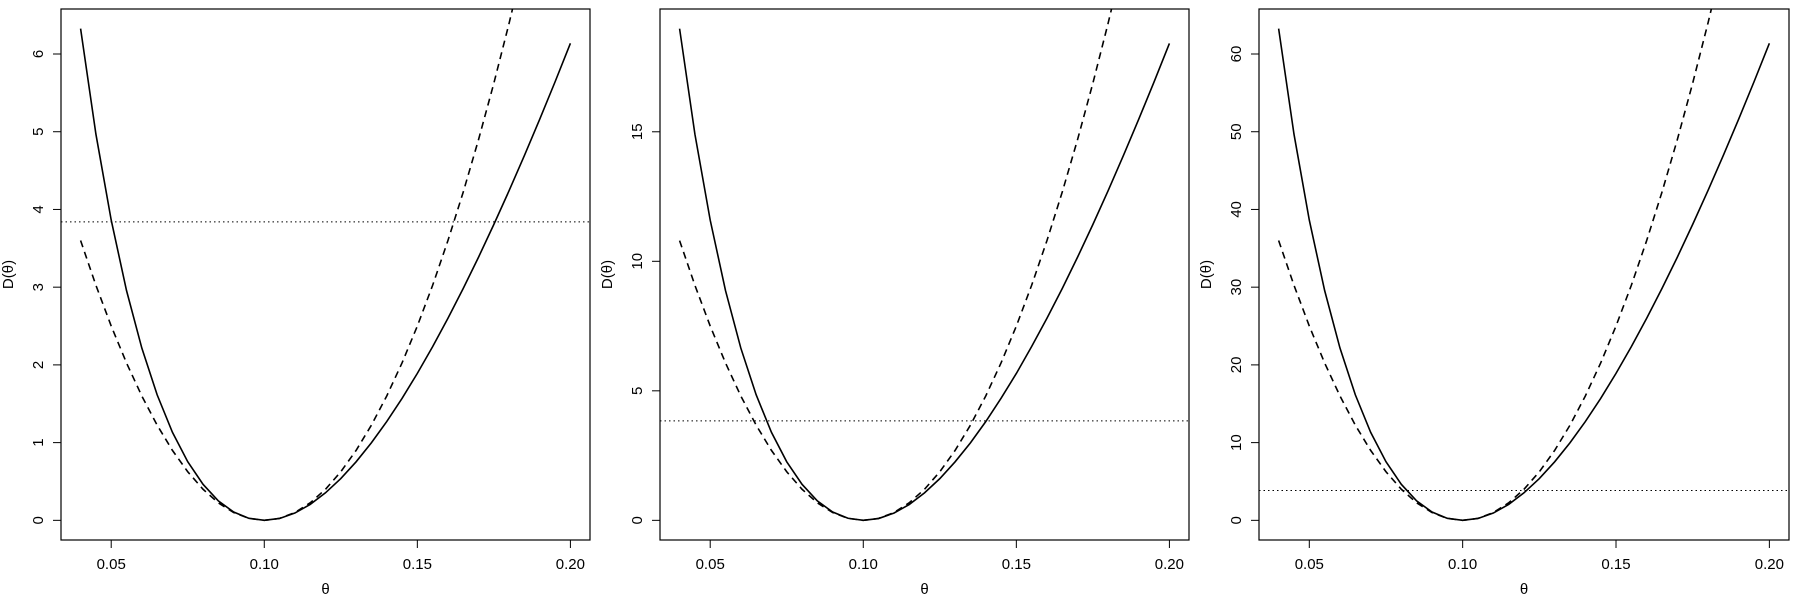 The width and height of the screenshot is (1800, 605). Describe the element at coordinates (38, 209) in the screenshot. I see `y-tick-label: 4` at that location.